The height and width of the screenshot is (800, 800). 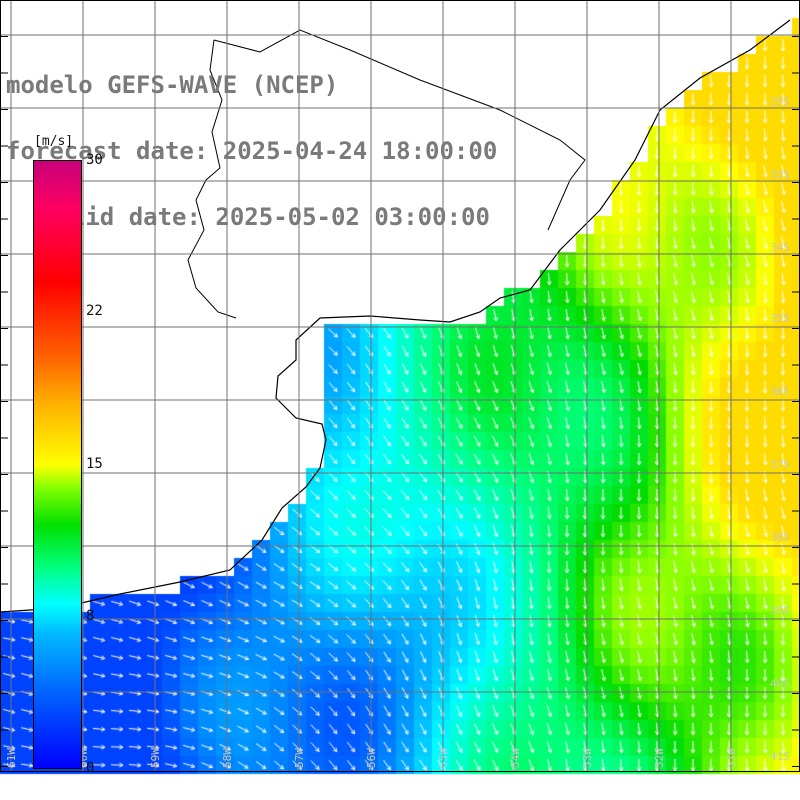 I want to click on lon-label: 51W, so click(x=731, y=758).